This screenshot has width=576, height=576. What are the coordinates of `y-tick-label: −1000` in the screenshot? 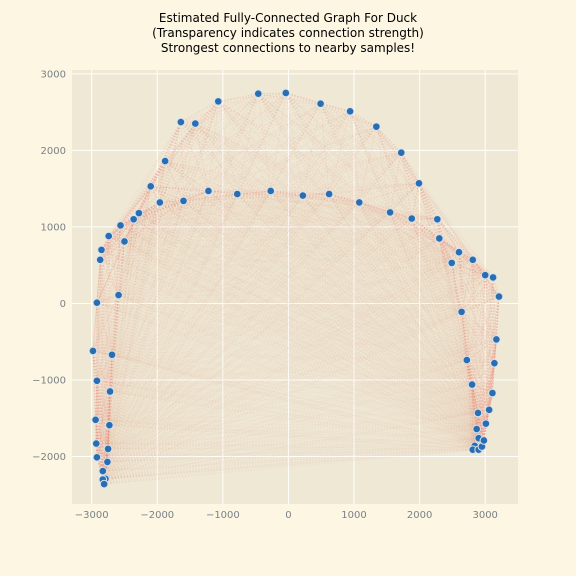 It's located at (49, 381).